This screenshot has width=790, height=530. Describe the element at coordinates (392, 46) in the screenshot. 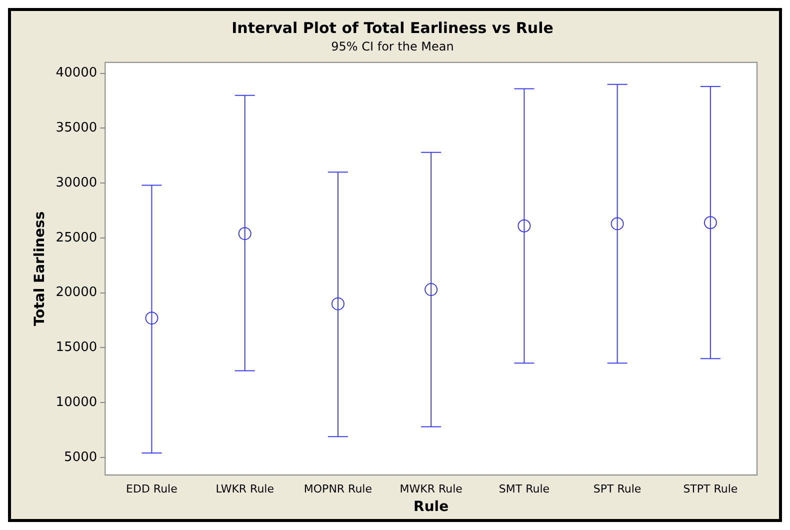

I see `chart-subtitle: 95% CI for the Mean` at that location.